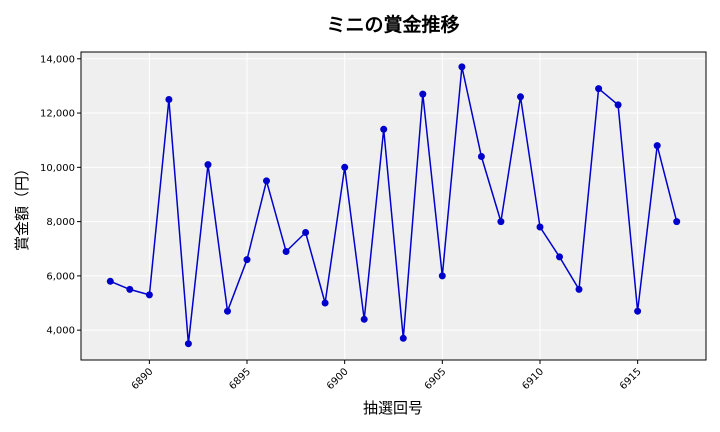  What do you see at coordinates (392, 24) in the screenshot?
I see `chart-title: ミニの賞金推移` at bounding box center [392, 24].